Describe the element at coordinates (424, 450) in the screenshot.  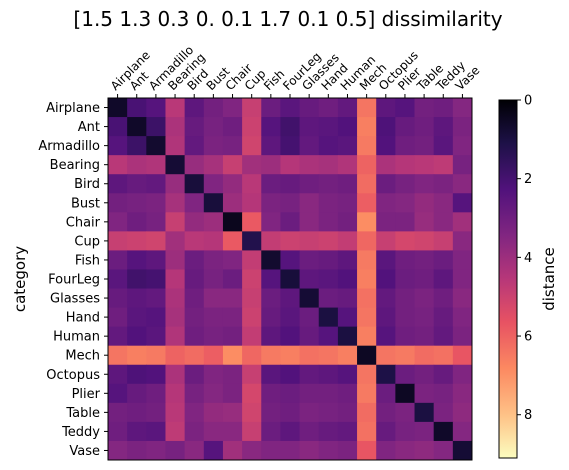
I see `heatmap-cell-vase-table` at that location.